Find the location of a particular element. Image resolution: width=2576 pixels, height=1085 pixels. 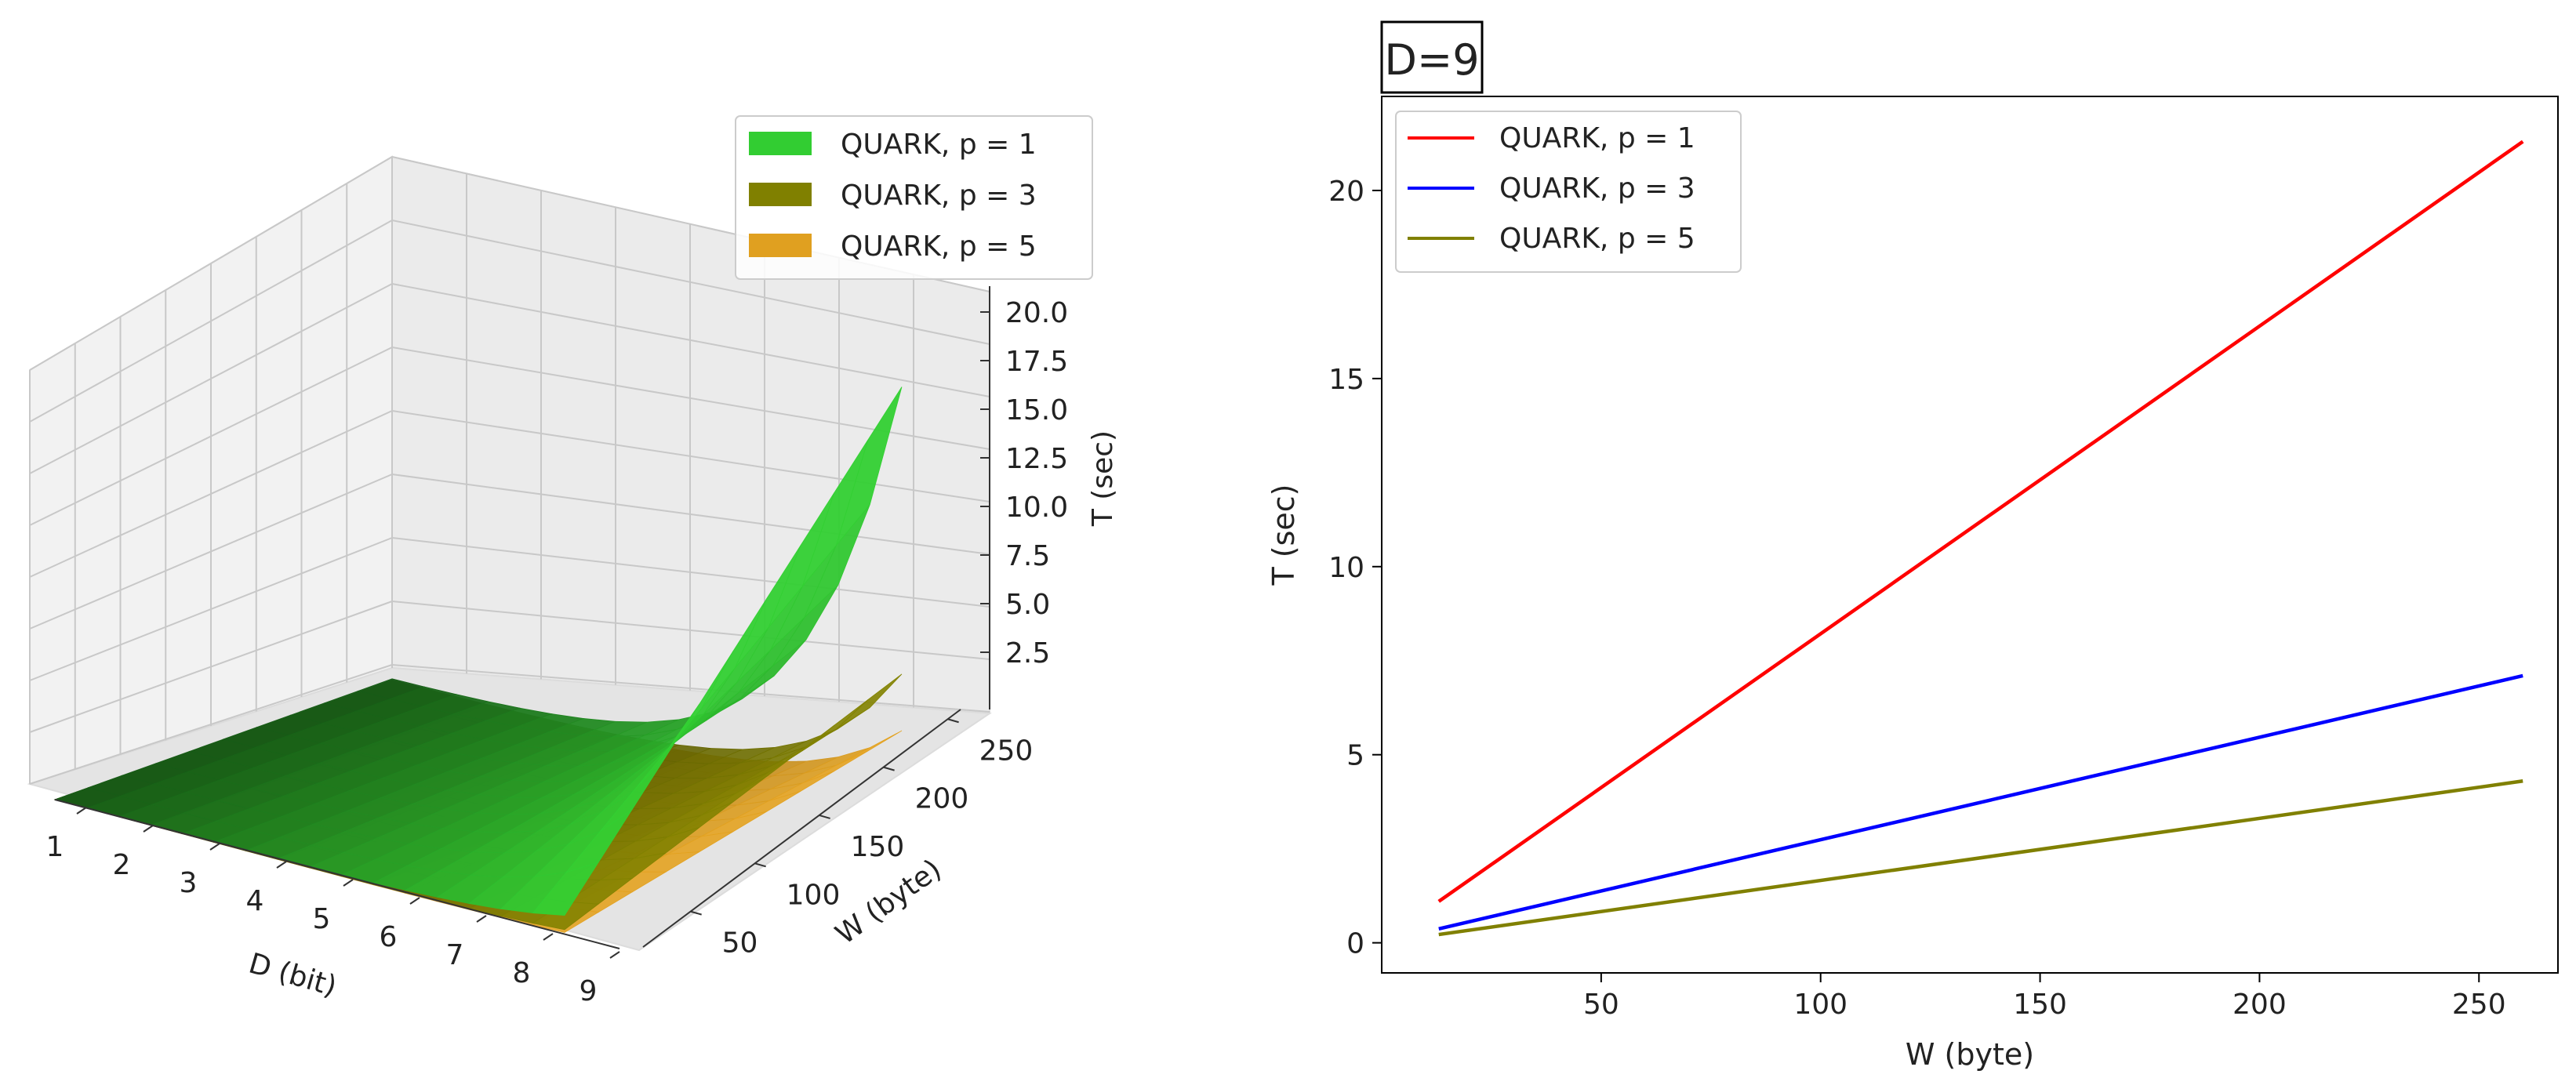

legend-3d-label-p3: QUARK, p = 3 is located at coordinates (939, 196).